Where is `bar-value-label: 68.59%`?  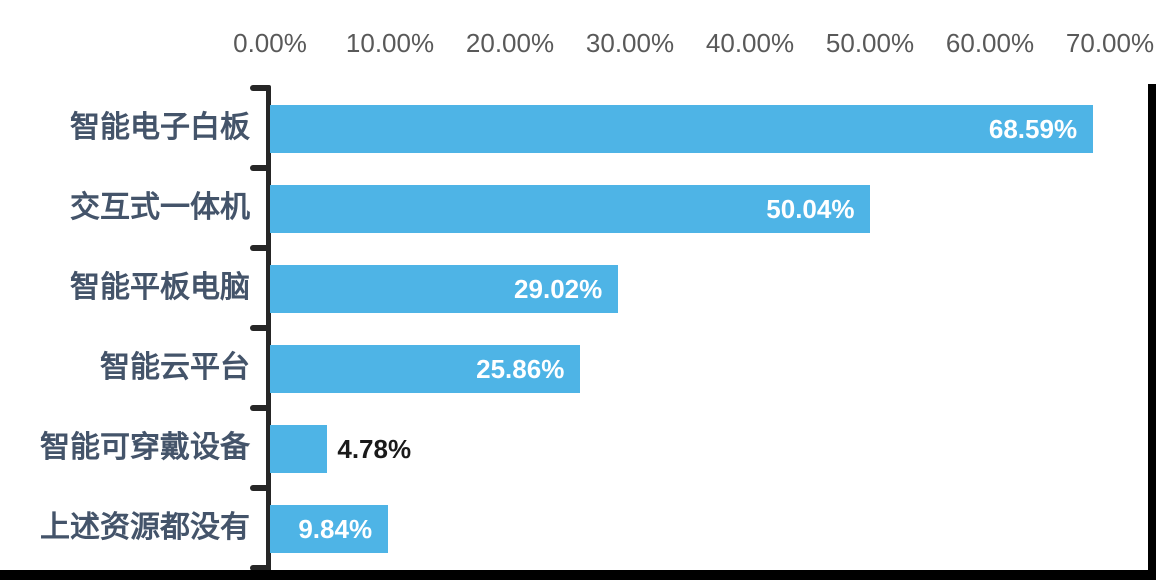
bar-value-label: 68.59% is located at coordinates (1033, 129).